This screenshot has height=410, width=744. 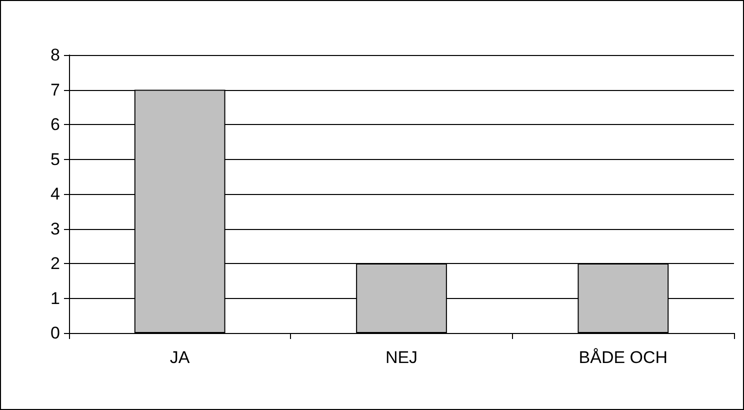 I want to click on y-tick-label: 4, so click(x=55, y=194).